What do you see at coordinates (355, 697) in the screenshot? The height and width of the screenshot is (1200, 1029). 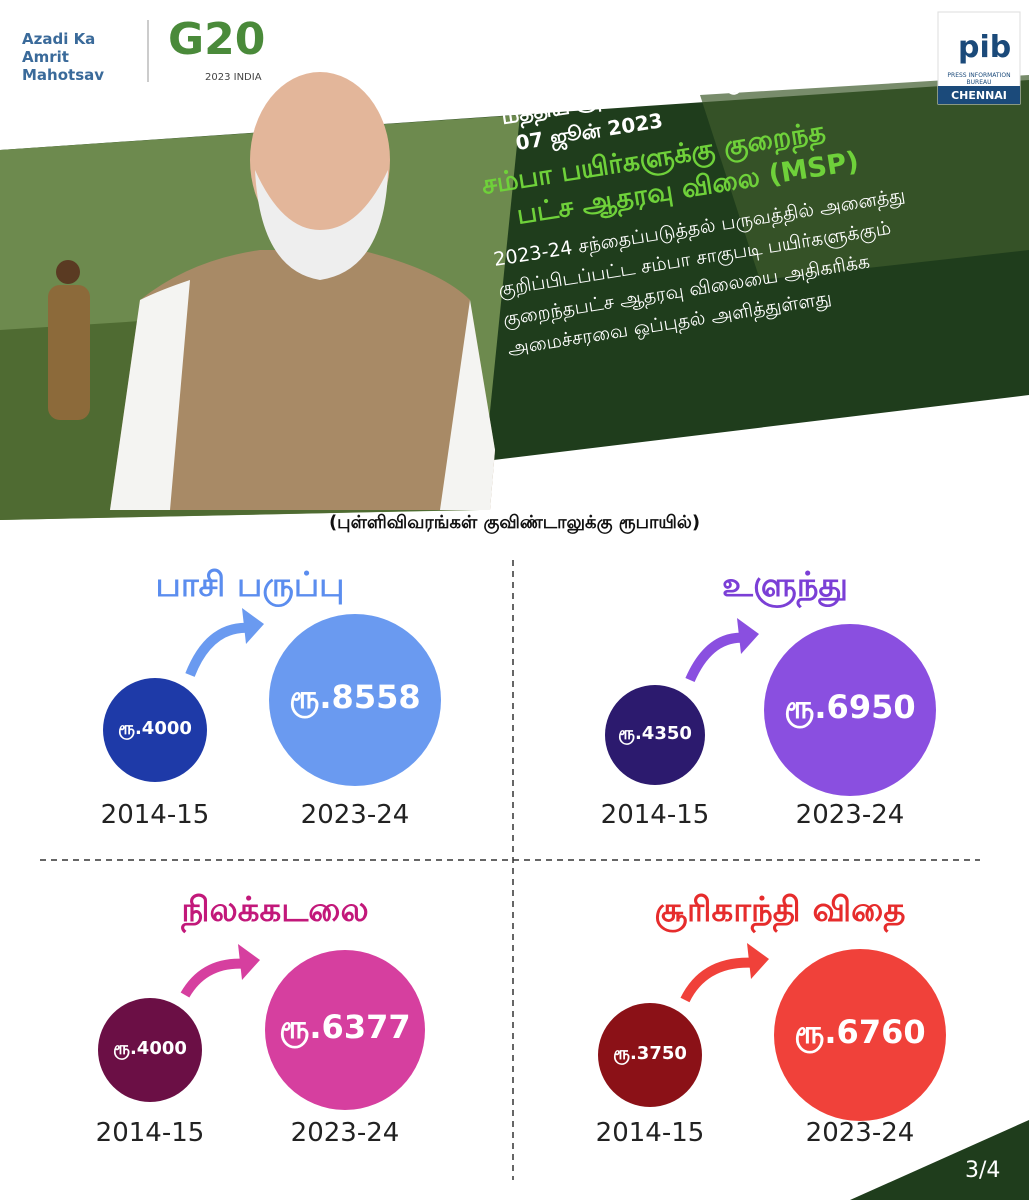 I see `new-value: ரூ.8558` at bounding box center [355, 697].